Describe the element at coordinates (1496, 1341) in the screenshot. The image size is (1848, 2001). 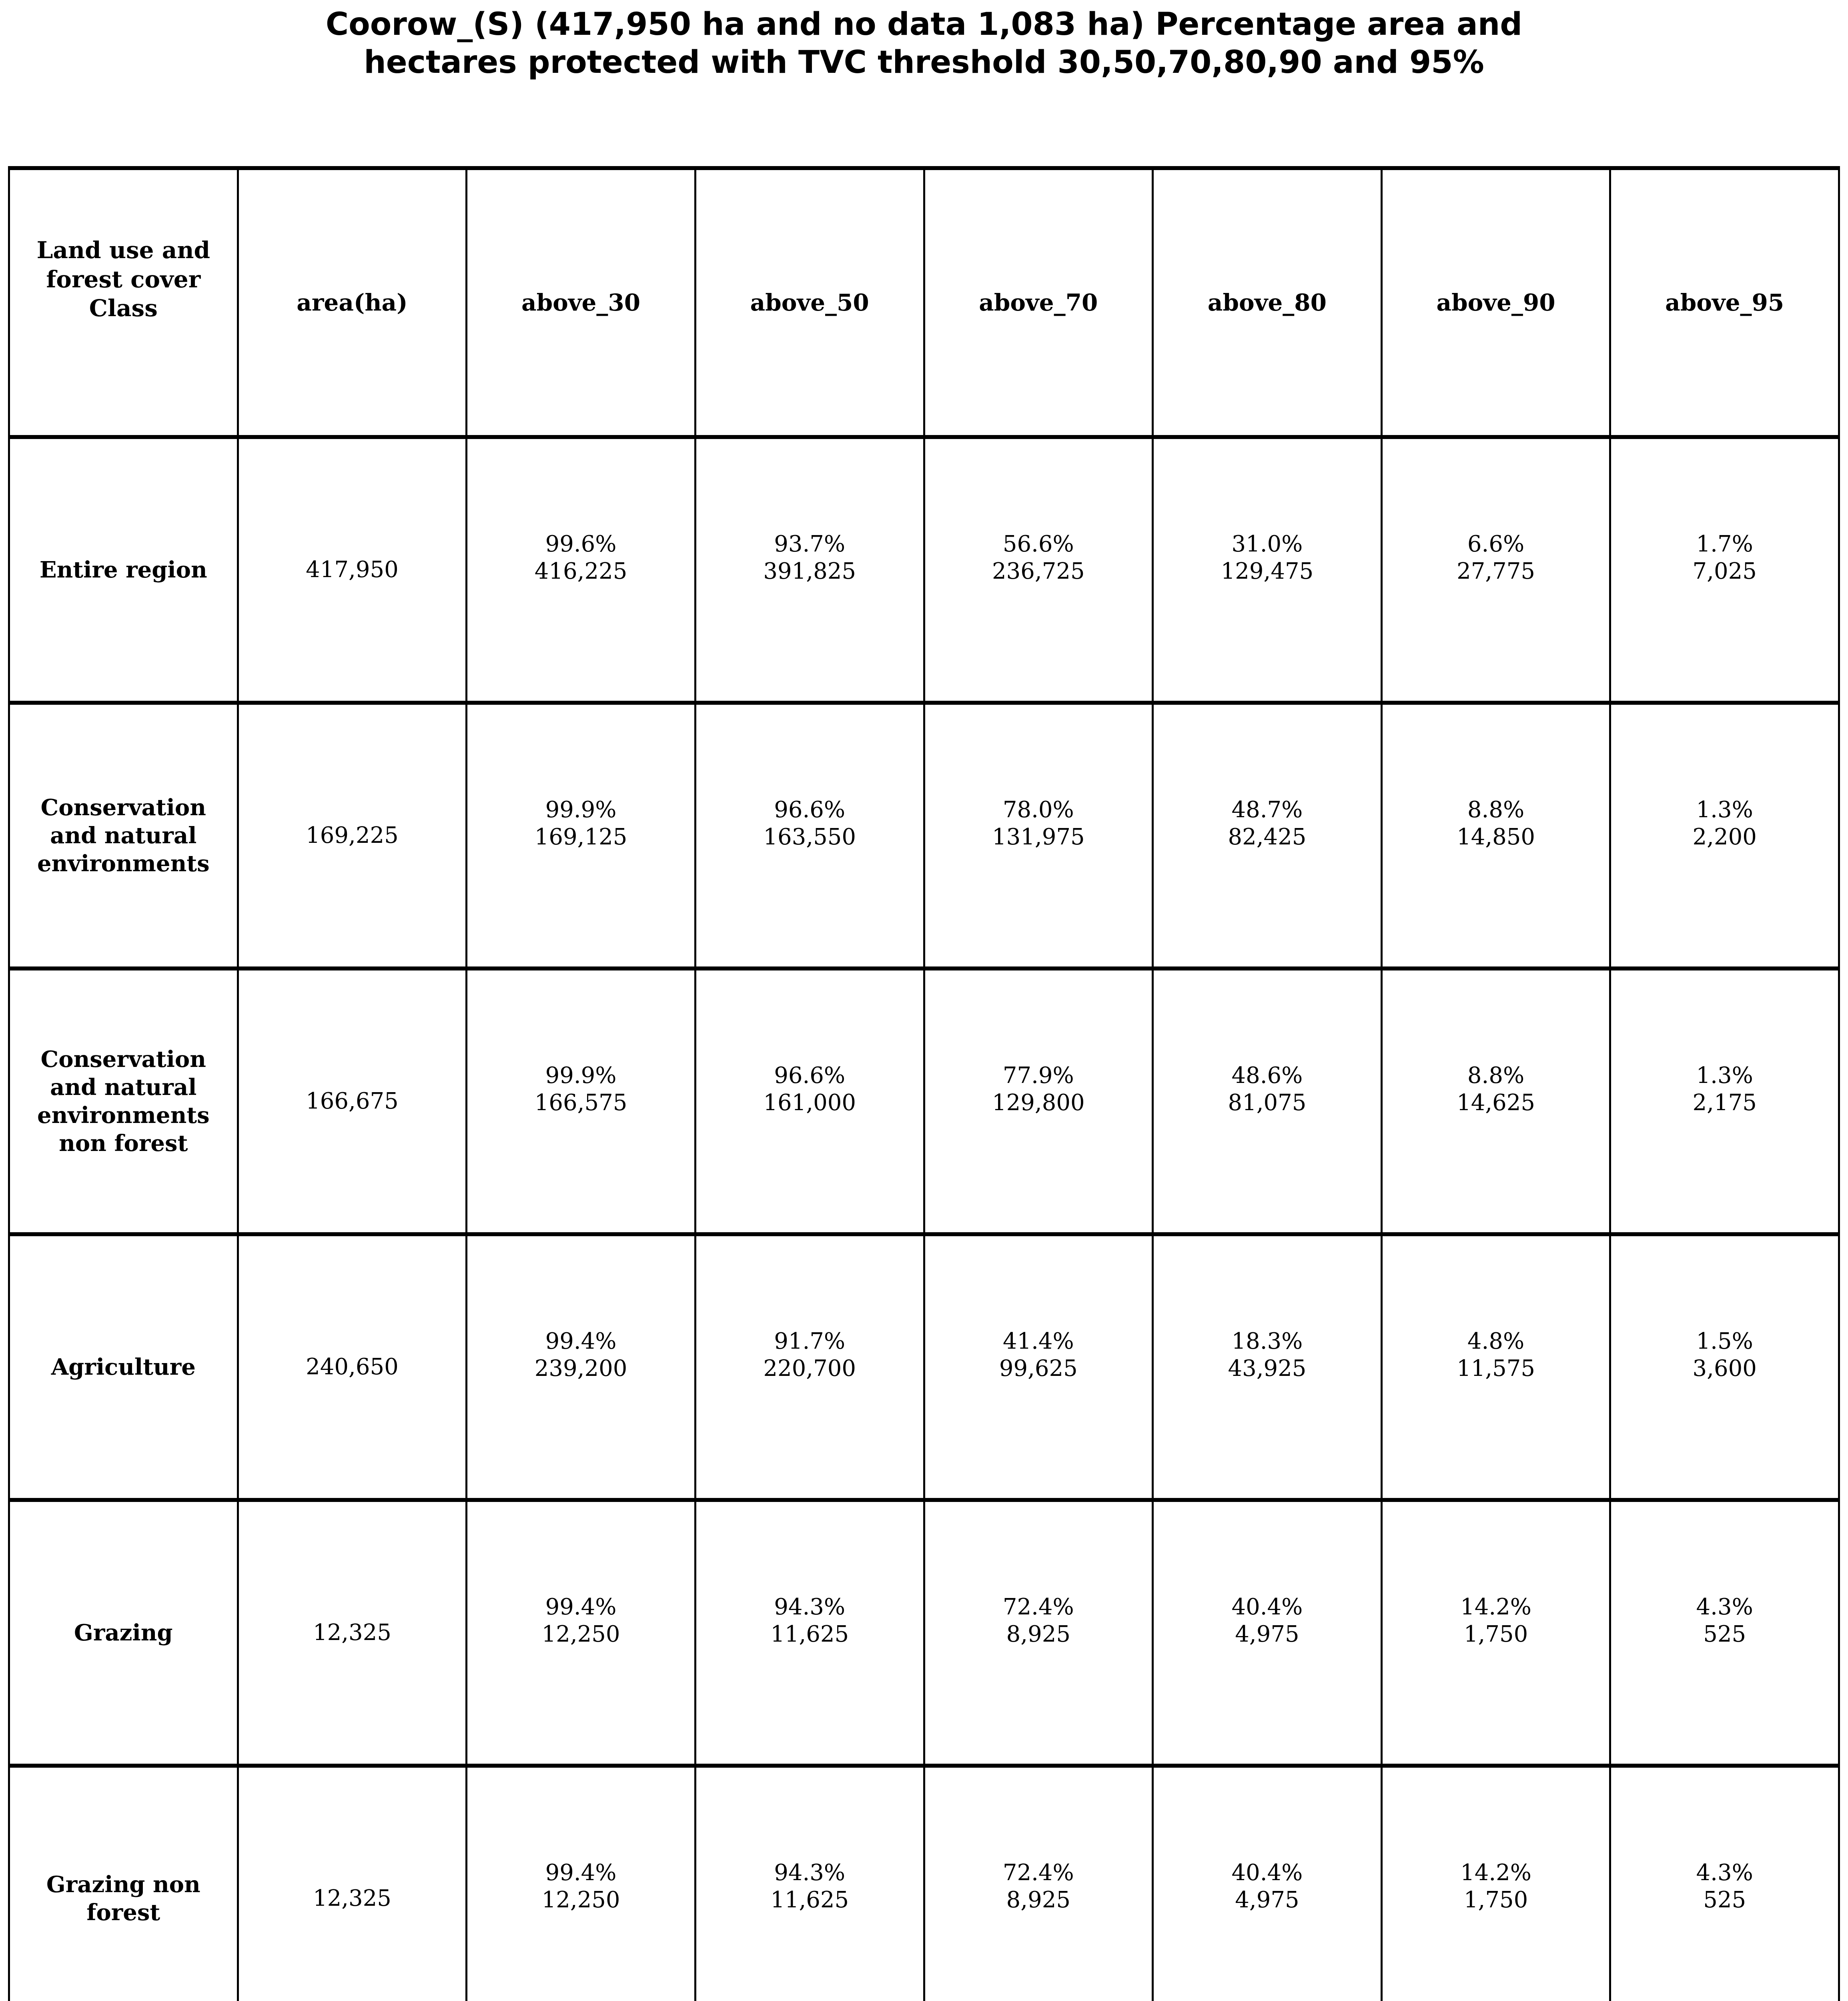
I see `percent-value: 4.8%` at that location.